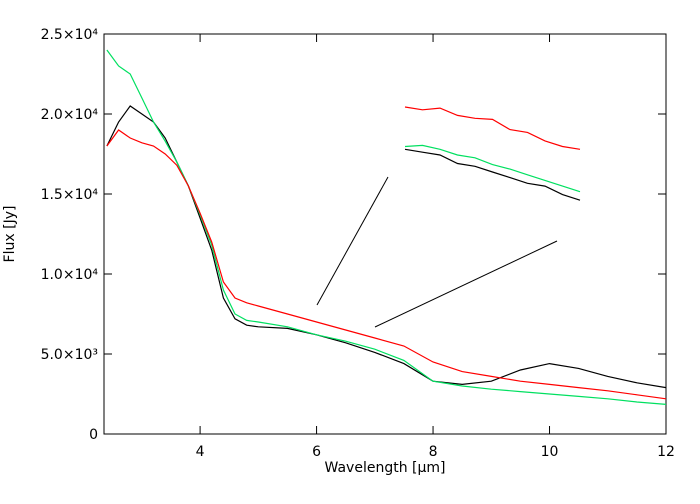  I want to click on y-tick-label: 1.5×10⁴, so click(70, 195).